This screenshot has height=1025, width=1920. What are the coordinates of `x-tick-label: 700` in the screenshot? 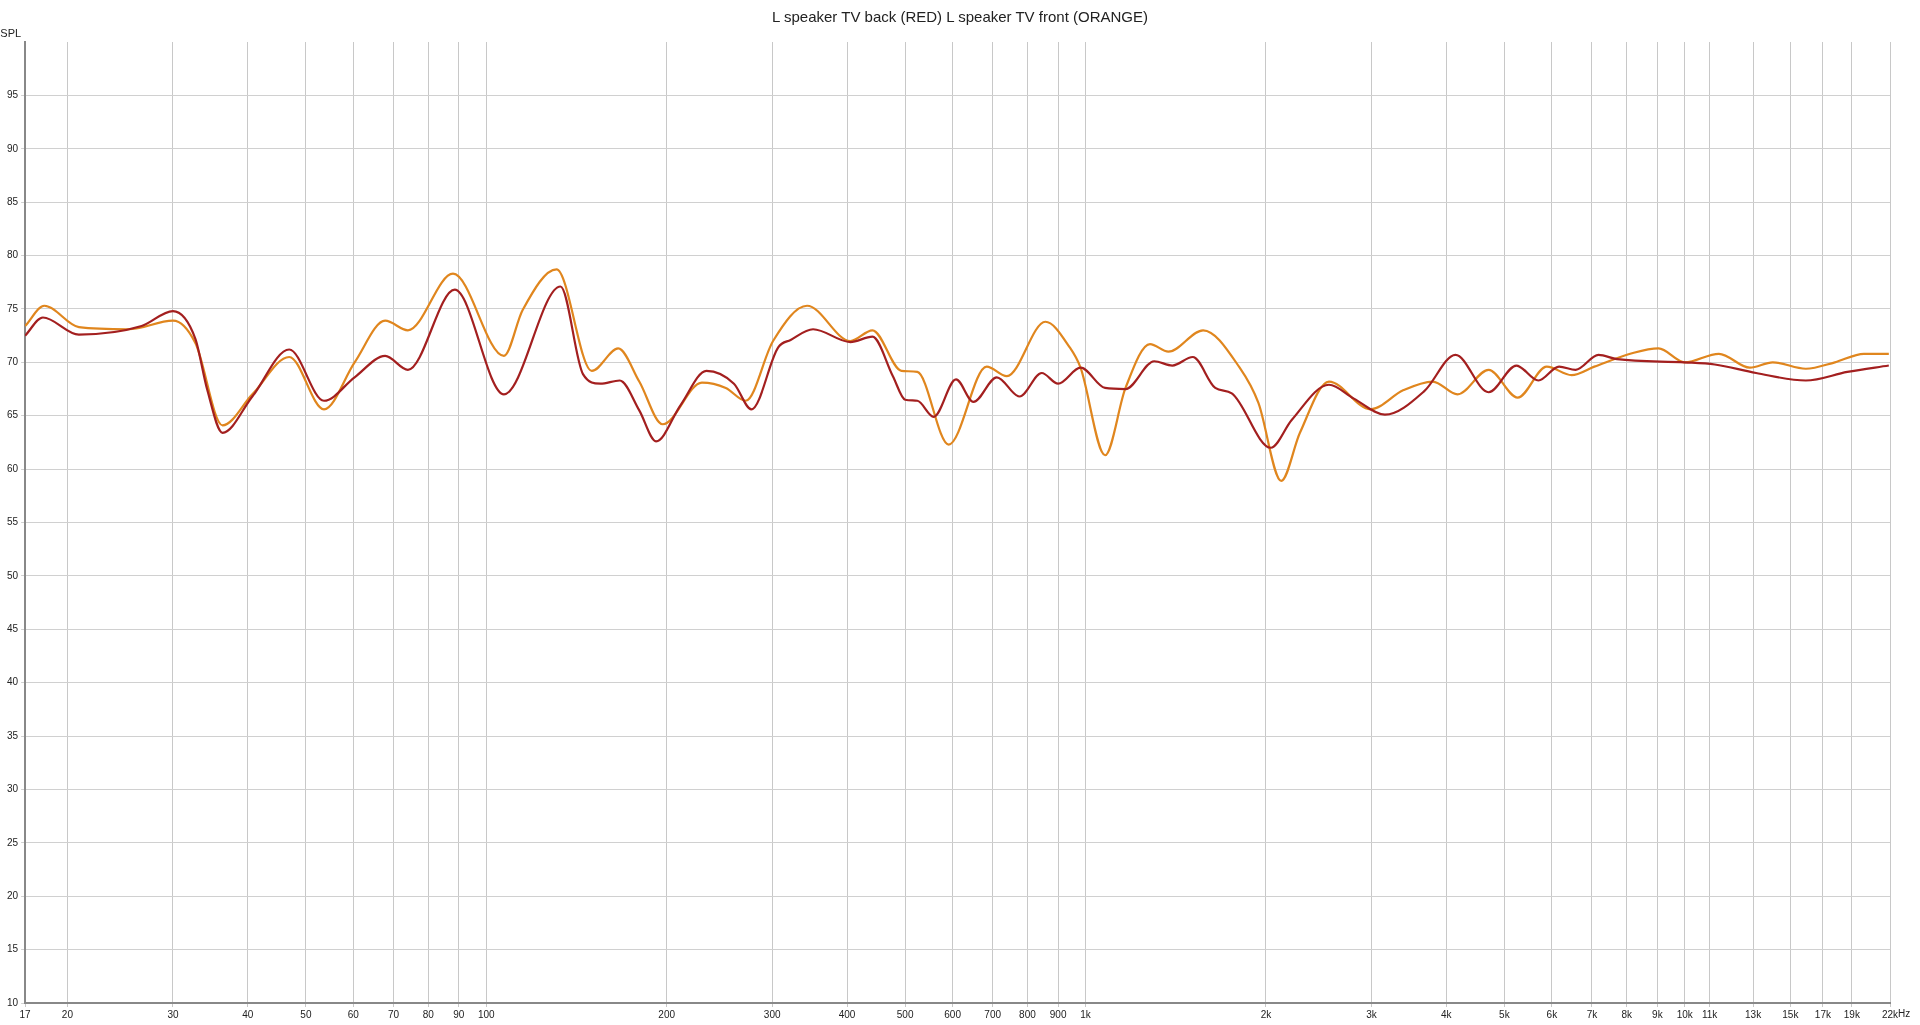 It's located at (993, 1014).